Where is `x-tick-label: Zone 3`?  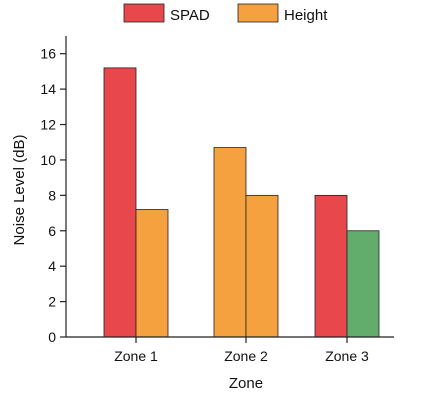
x-tick-label: Zone 3 is located at coordinates (347, 356).